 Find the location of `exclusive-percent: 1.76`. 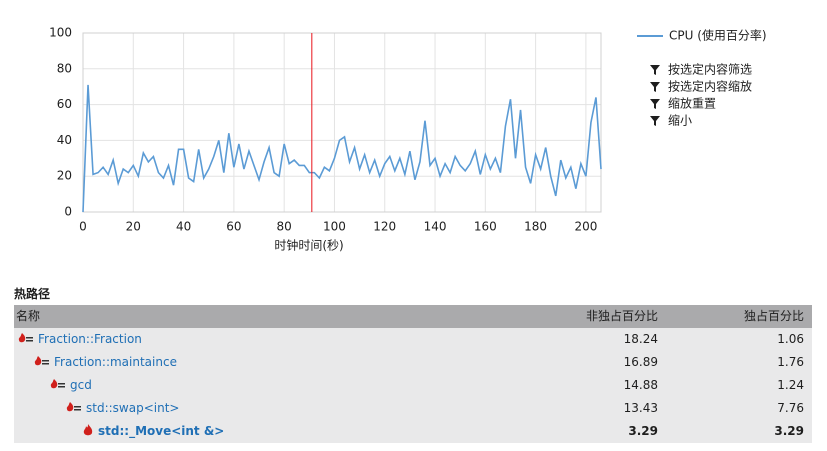

exclusive-percent: 1.76 is located at coordinates (790, 362).